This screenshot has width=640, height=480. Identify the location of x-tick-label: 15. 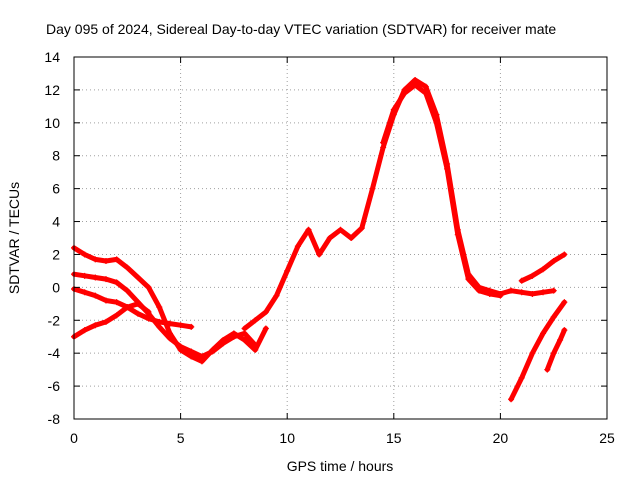
(394, 438).